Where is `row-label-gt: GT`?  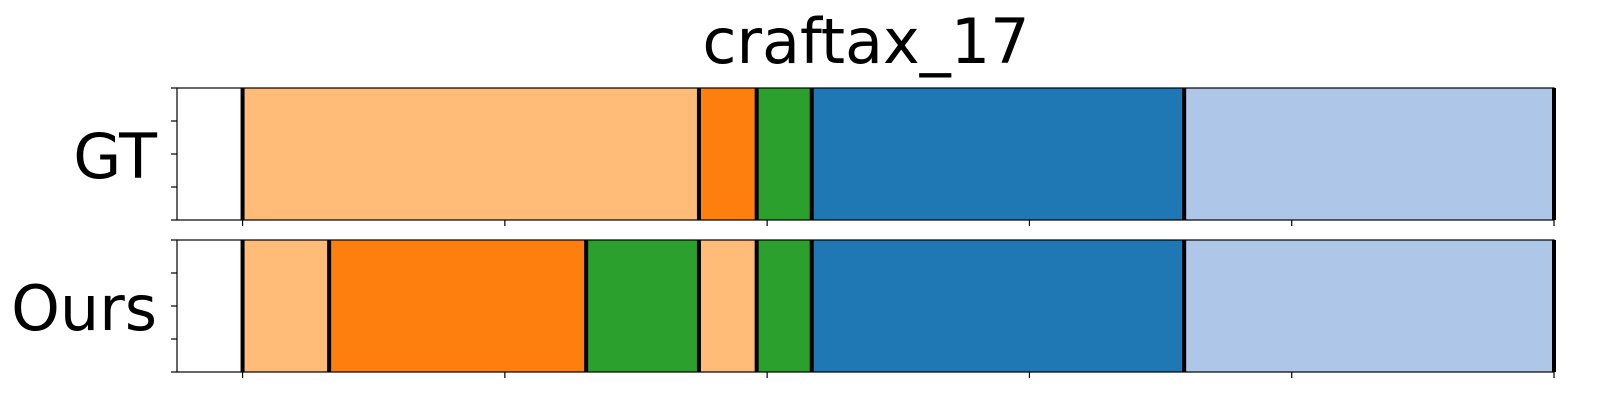
row-label-gt: GT is located at coordinates (115, 156).